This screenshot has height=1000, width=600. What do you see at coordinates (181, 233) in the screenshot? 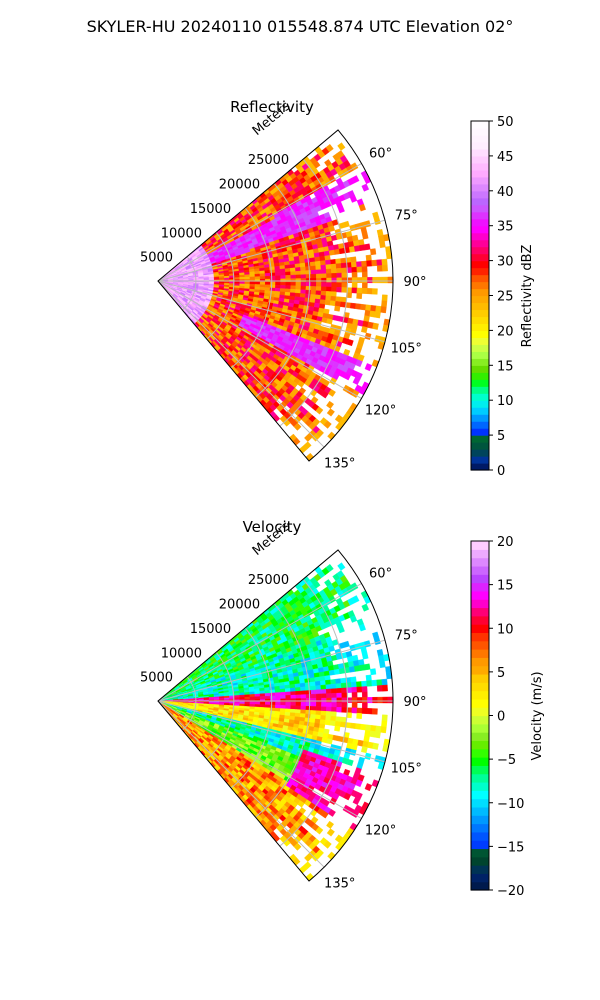
I see `range-tick-label: 10000` at bounding box center [181, 233].